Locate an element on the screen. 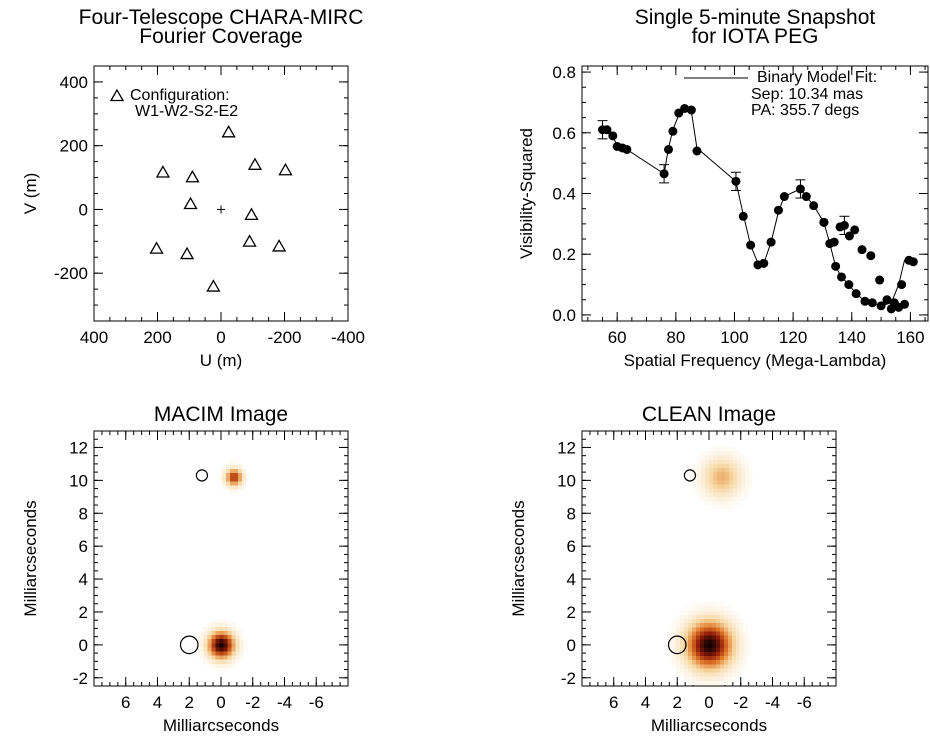  chart-title: MACIM Image is located at coordinates (221, 414).